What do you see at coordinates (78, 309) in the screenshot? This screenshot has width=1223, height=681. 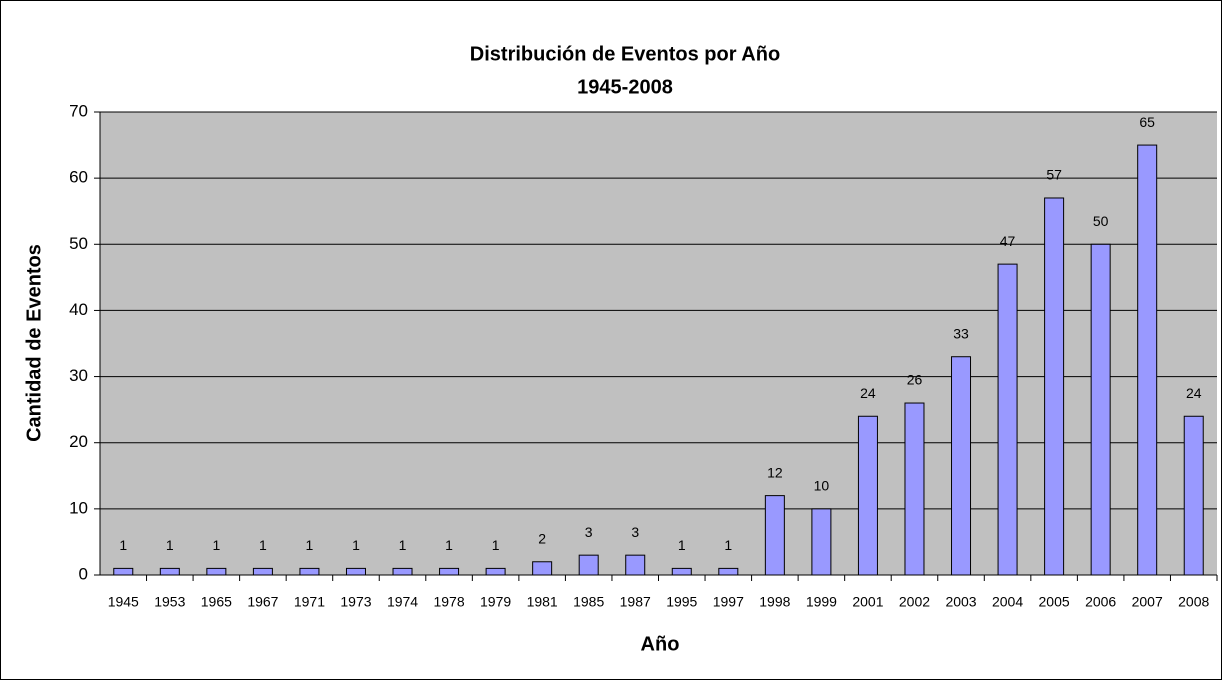 I see `y-tick-label: 40` at bounding box center [78, 309].